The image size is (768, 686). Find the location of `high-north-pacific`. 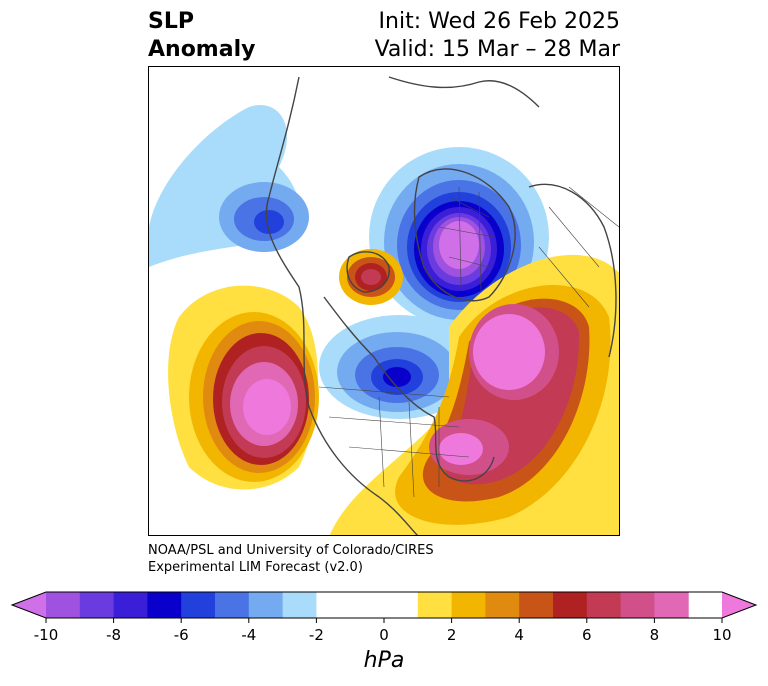

high-north-pacific is located at coordinates (243, 387).